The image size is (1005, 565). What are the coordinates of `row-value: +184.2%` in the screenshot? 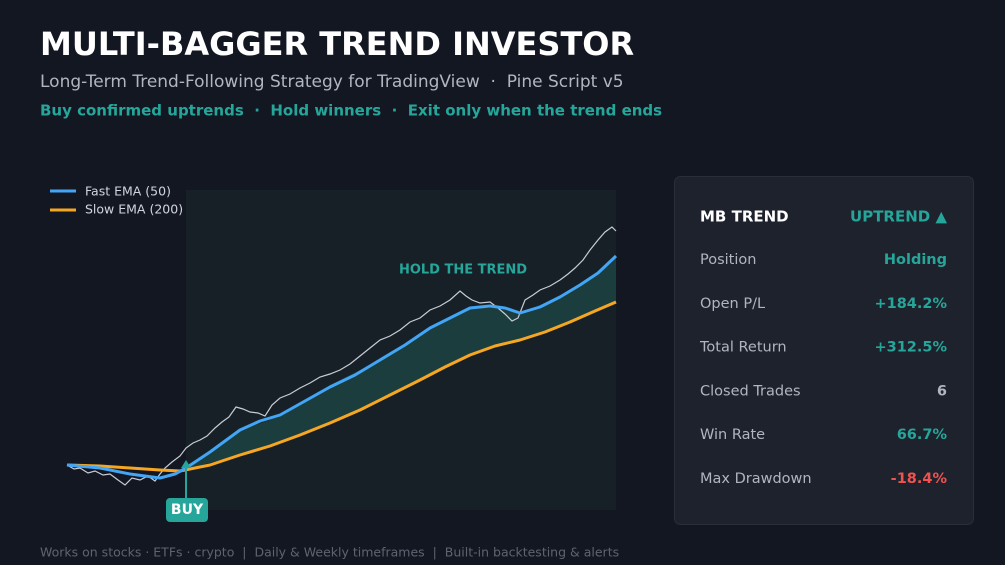 It's located at (910, 304).